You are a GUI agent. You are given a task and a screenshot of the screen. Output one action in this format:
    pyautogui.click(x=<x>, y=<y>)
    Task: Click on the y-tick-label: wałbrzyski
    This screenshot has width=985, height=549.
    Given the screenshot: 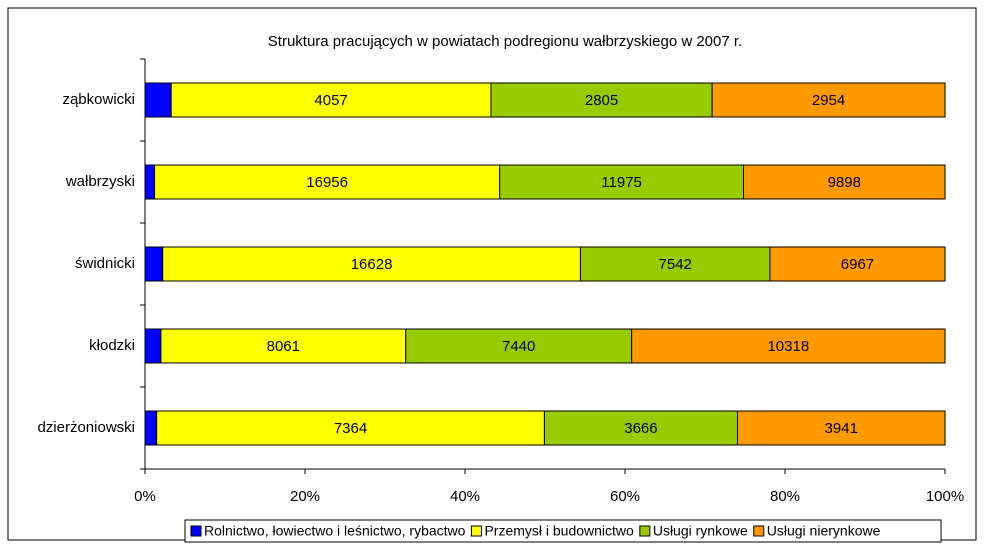 What is the action you would take?
    pyautogui.click(x=100, y=181)
    